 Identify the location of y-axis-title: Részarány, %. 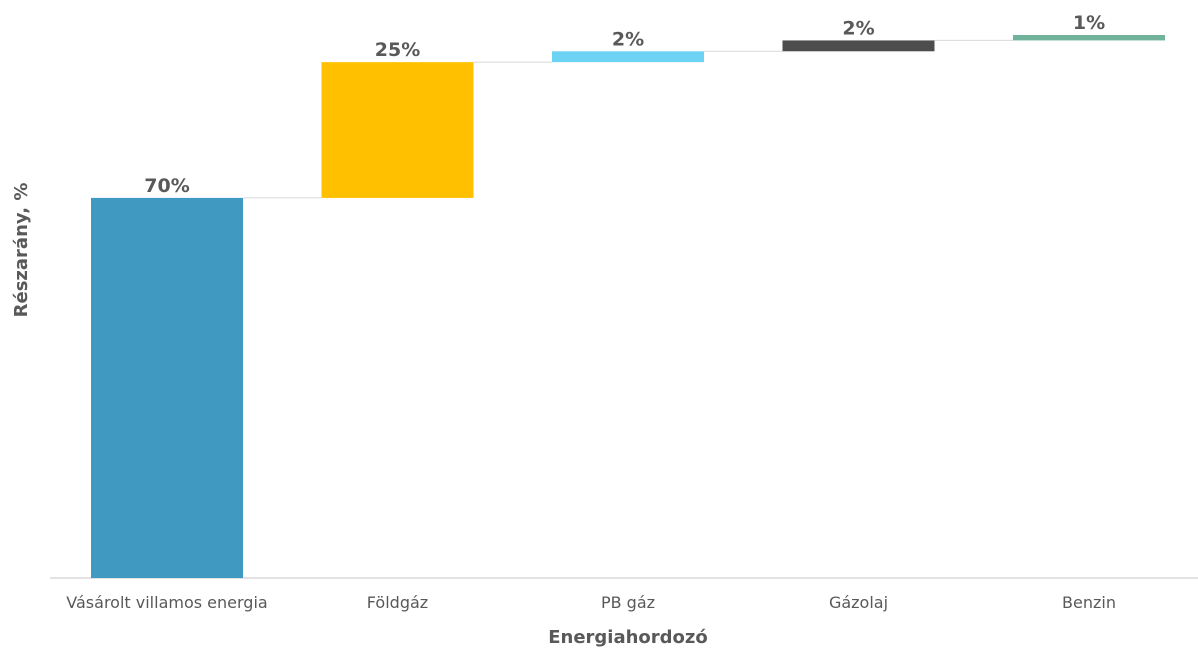
(21, 250).